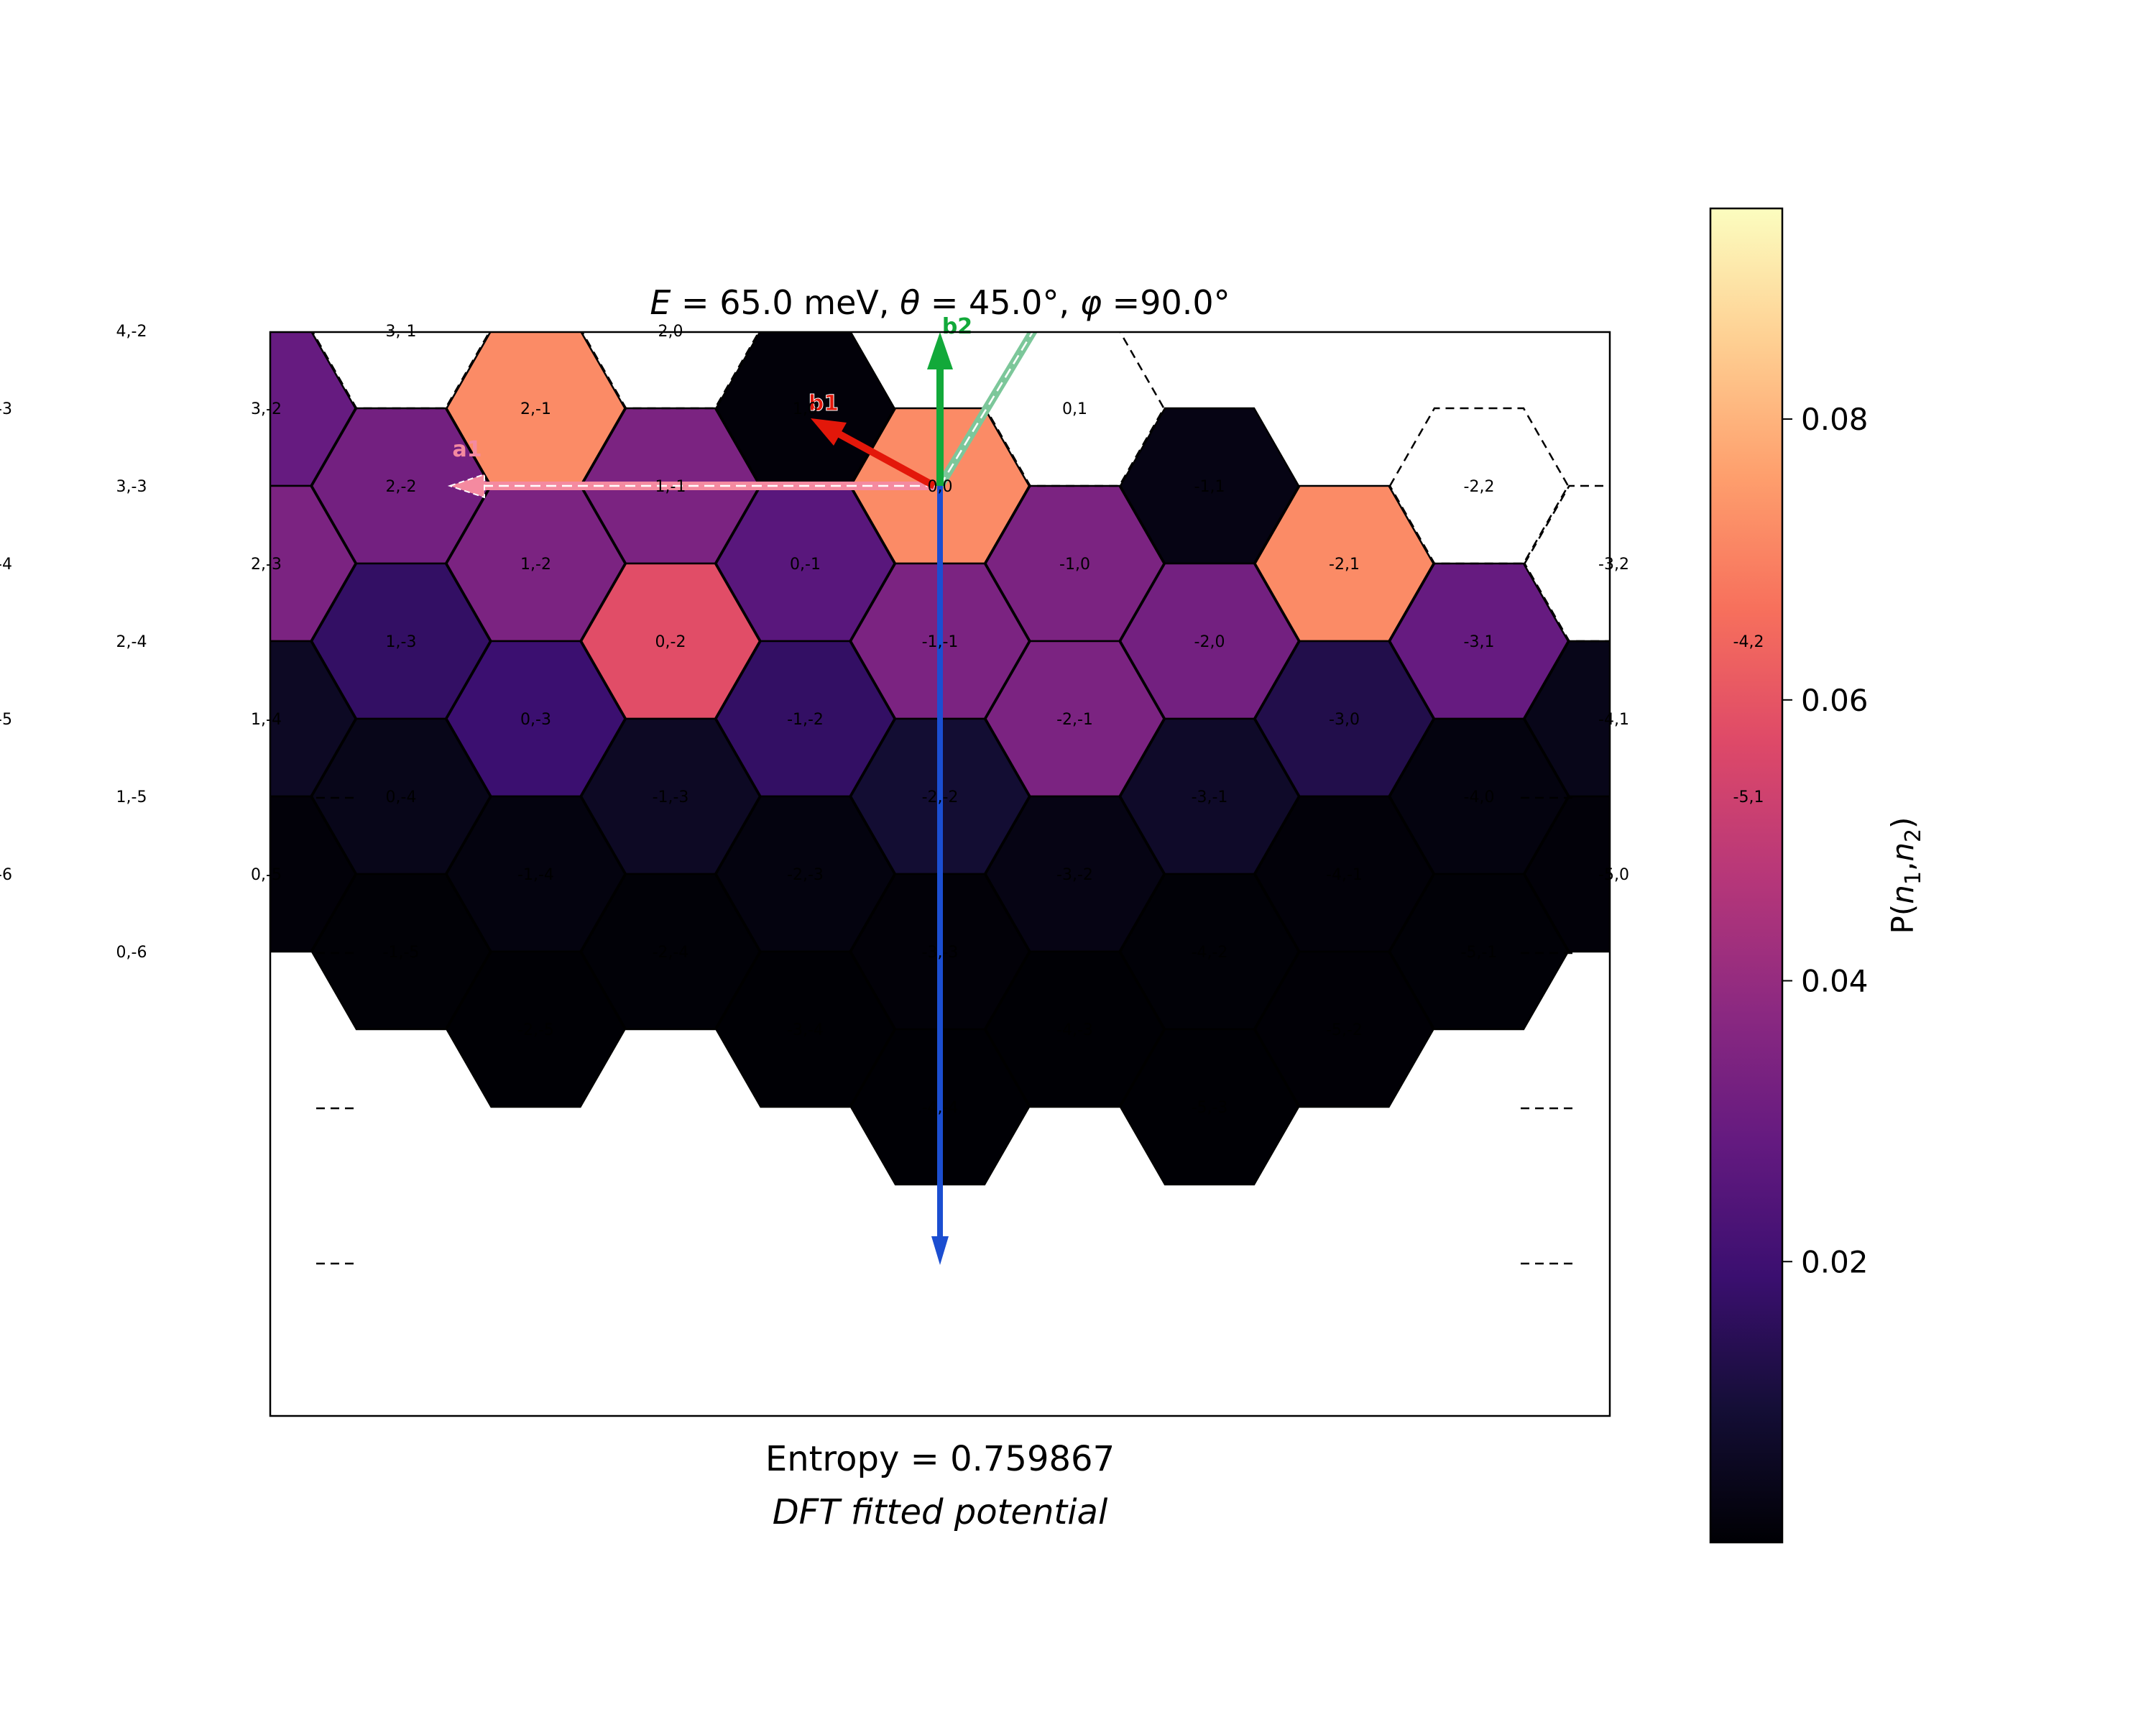 Image resolution: width=2156 pixels, height=1725 pixels. I want to click on cell-label--1,1: -1,1, so click(1209, 487).